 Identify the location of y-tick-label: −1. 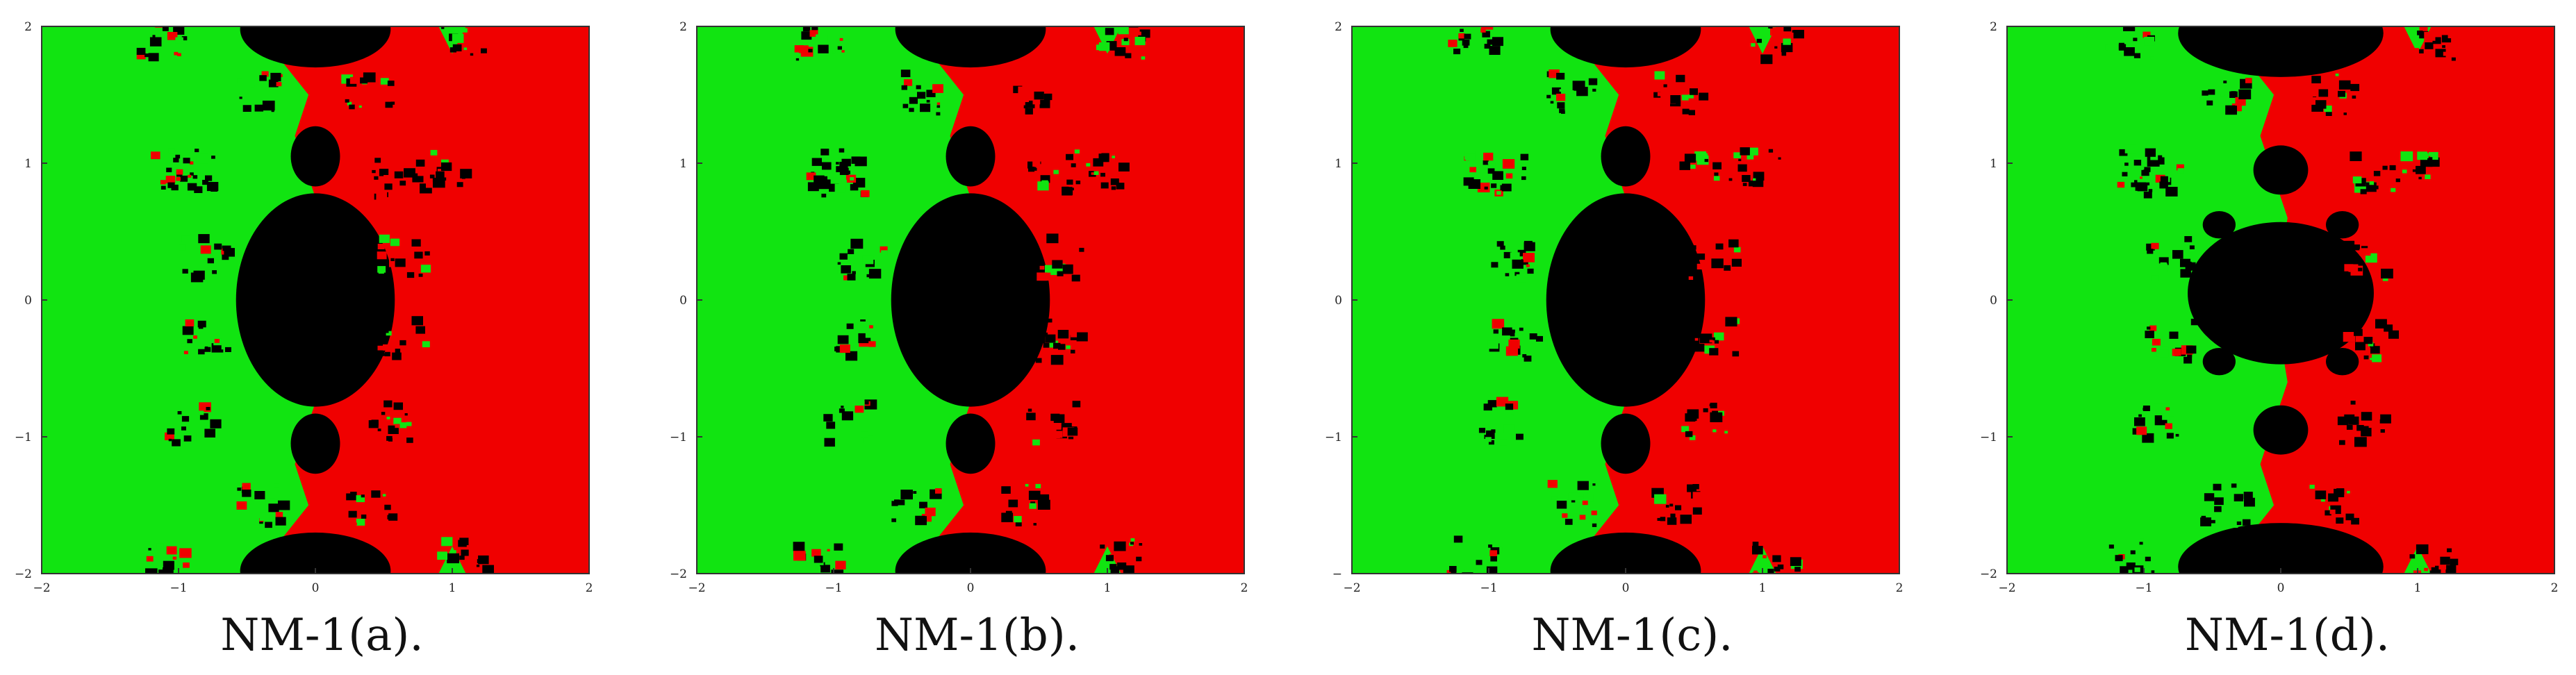
(679, 437).